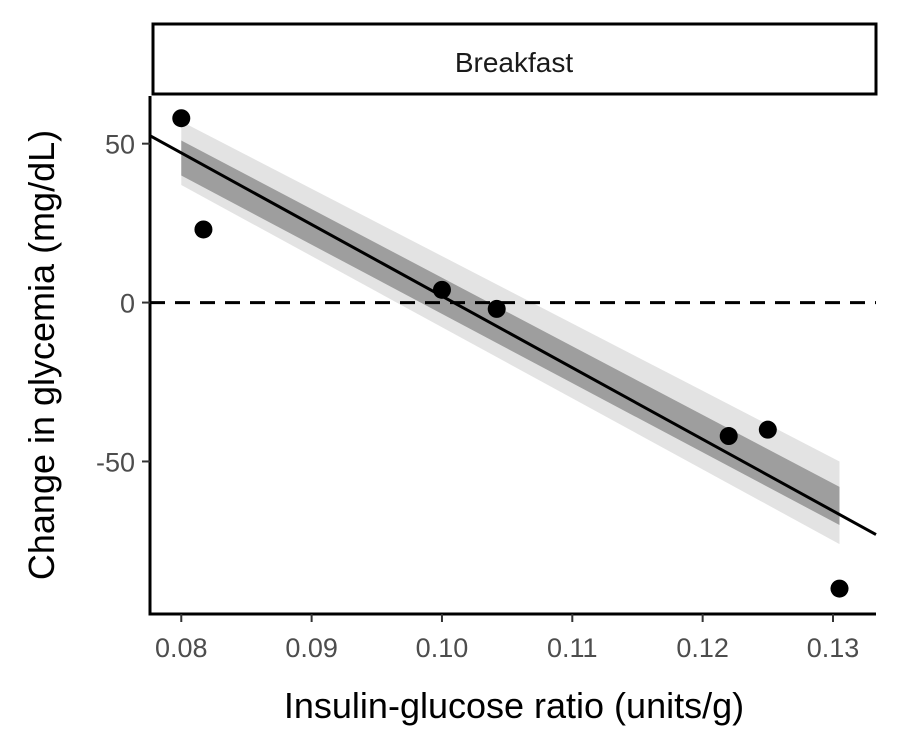 This screenshot has height=750, width=900. What do you see at coordinates (41, 355) in the screenshot?
I see `y-axis-title: Change in glycemia (mg/dL)` at bounding box center [41, 355].